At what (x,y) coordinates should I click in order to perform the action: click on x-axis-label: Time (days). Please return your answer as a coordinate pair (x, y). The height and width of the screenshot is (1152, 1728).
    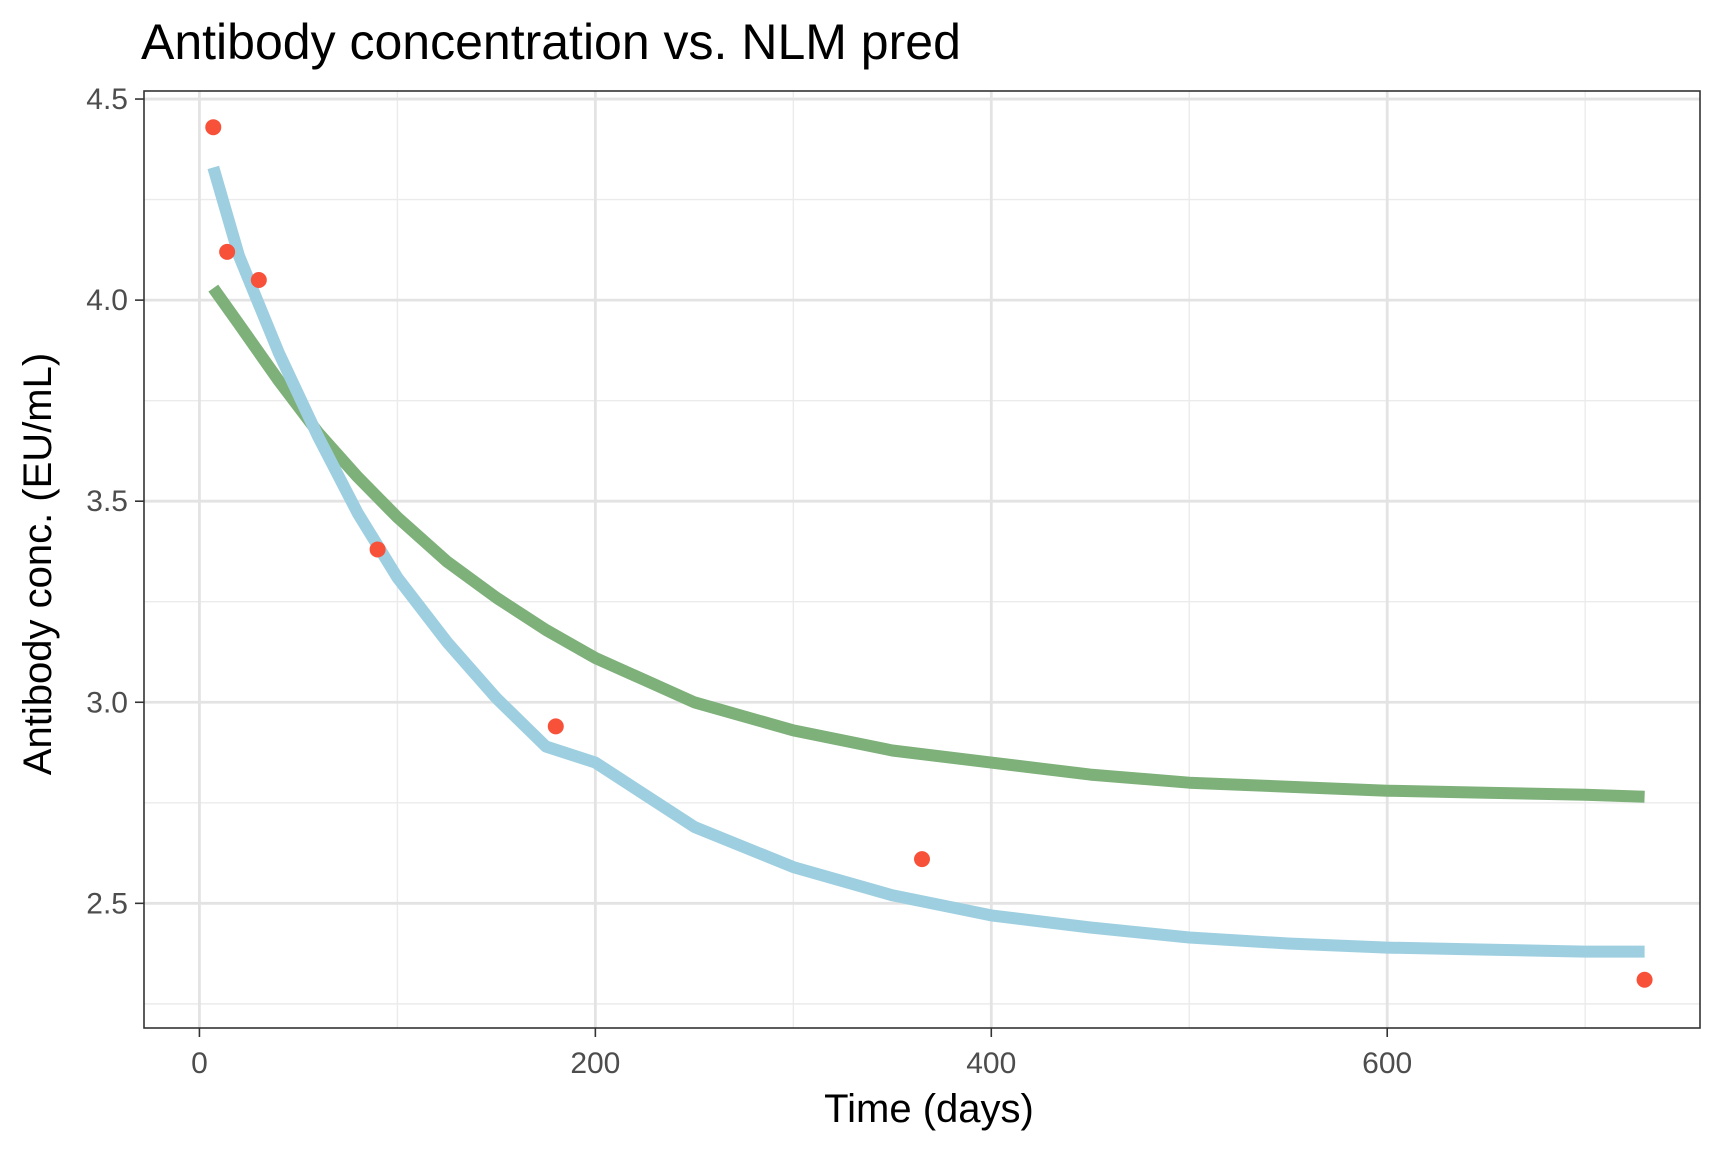
    Looking at the image, I should click on (929, 1109).